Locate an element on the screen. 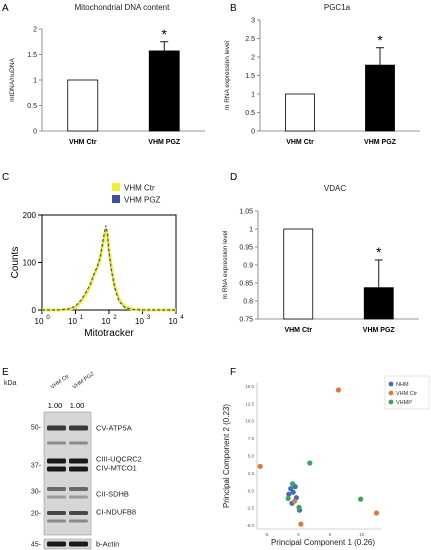 This screenshot has width=431, height=550. actin-membrane is located at coordinates (67, 544).